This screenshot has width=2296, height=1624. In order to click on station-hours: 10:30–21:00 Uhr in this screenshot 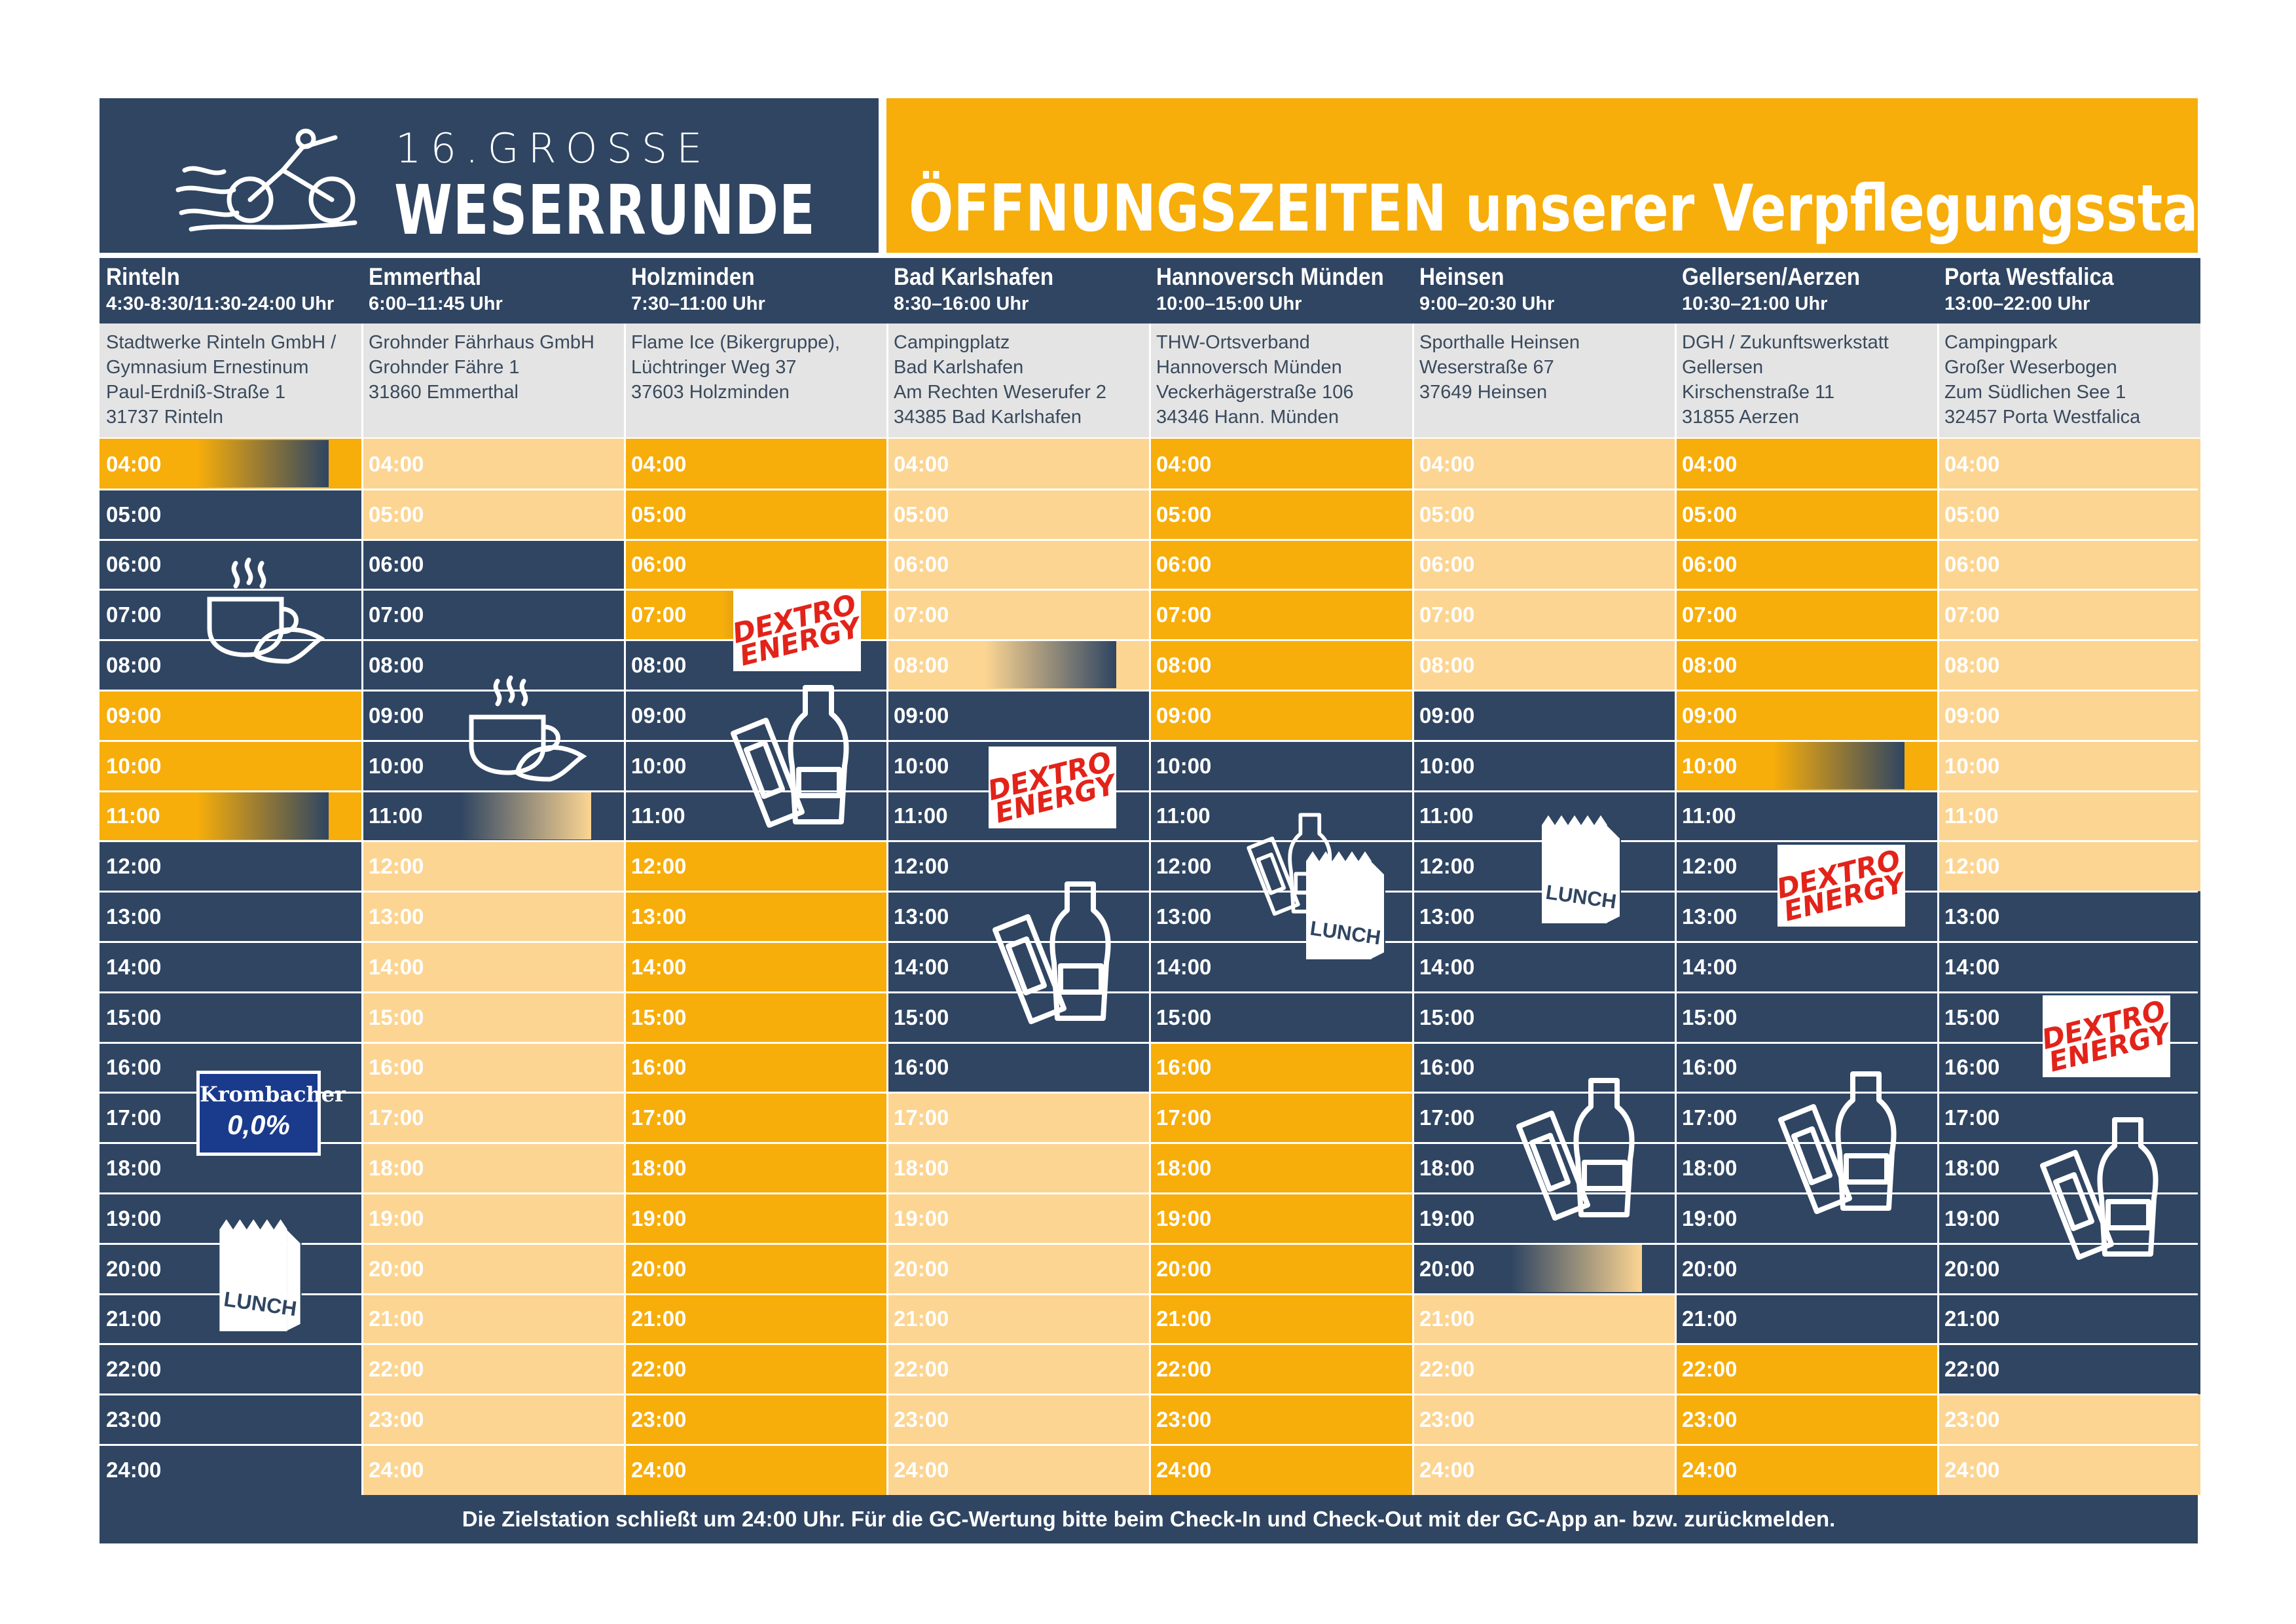, I will do `click(1755, 303)`.